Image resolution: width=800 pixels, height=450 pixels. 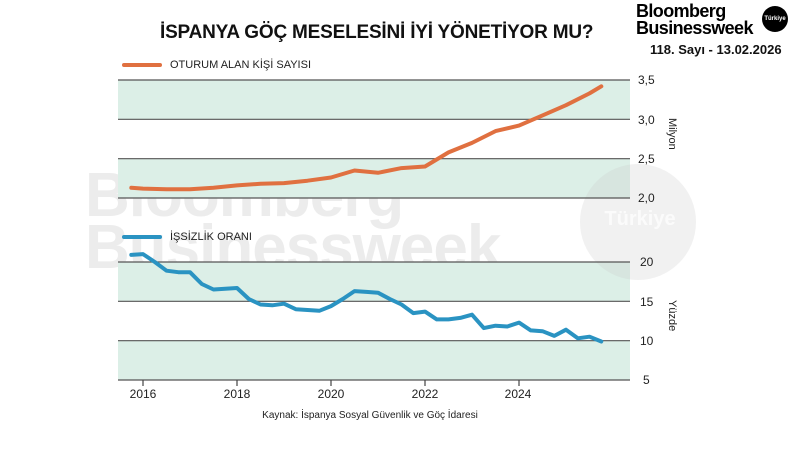 What do you see at coordinates (211, 237) in the screenshot?
I see `legend-label-unemployment: İŞSİZLİK ORANI` at bounding box center [211, 237].